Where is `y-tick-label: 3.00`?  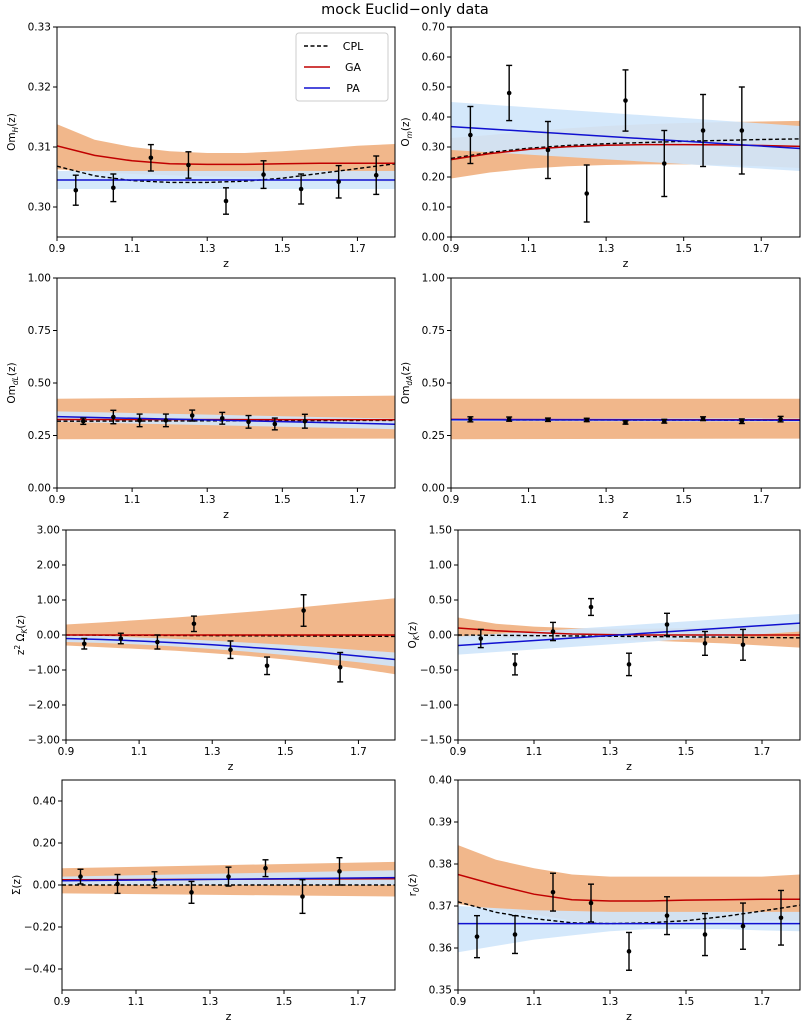 y-tick-label: 3.00 is located at coordinates (48, 531).